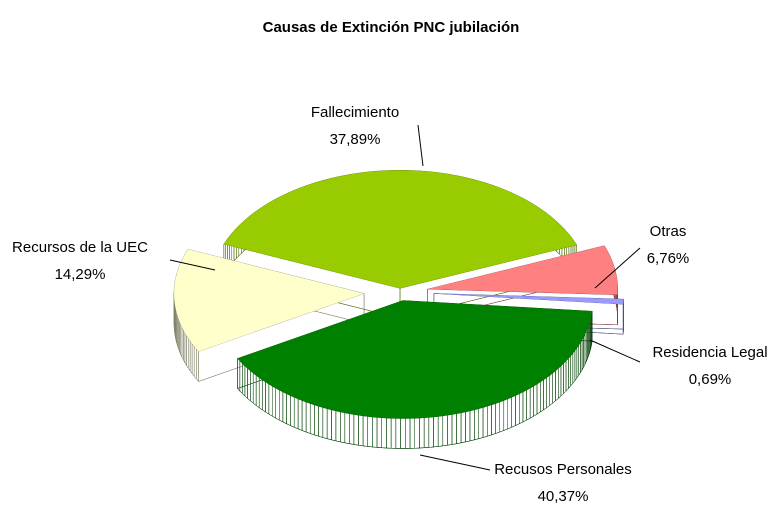 This screenshot has height=506, width=782. Describe the element at coordinates (668, 231) in the screenshot. I see `slice-label: Otras` at that location.